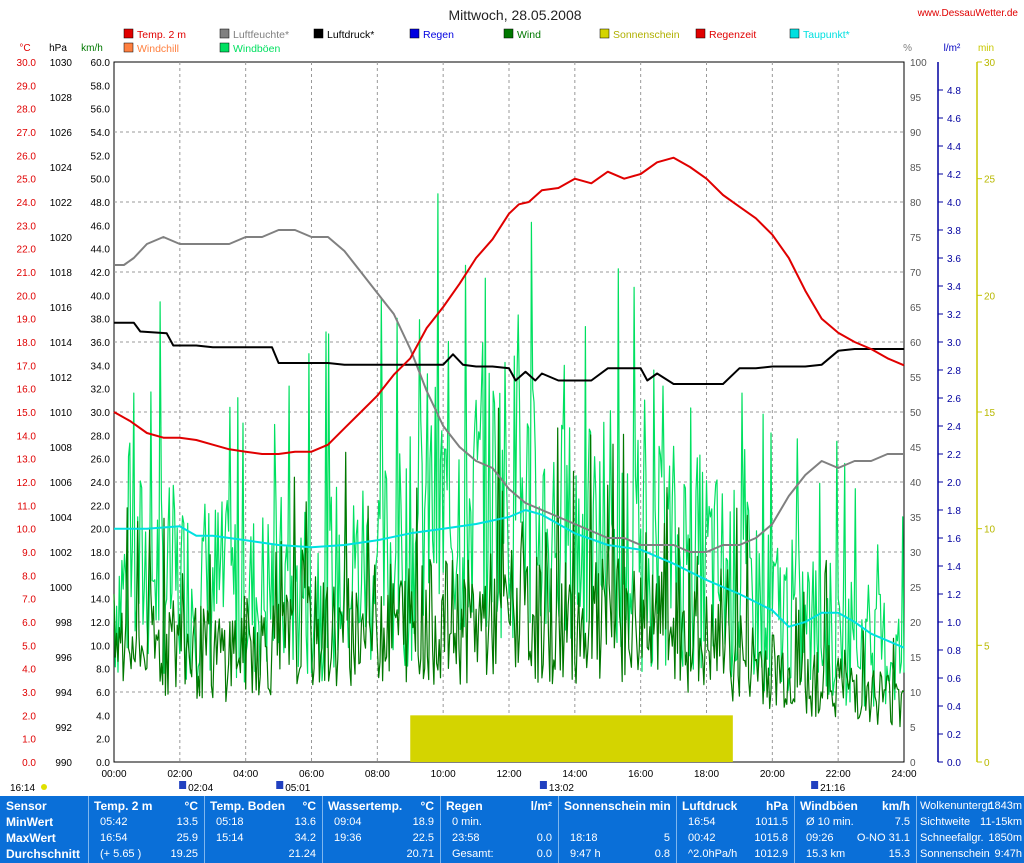 This screenshot has width=1024, height=863. What do you see at coordinates (826, 35) in the screenshot?
I see `legend-label: Taupunkt*` at bounding box center [826, 35].